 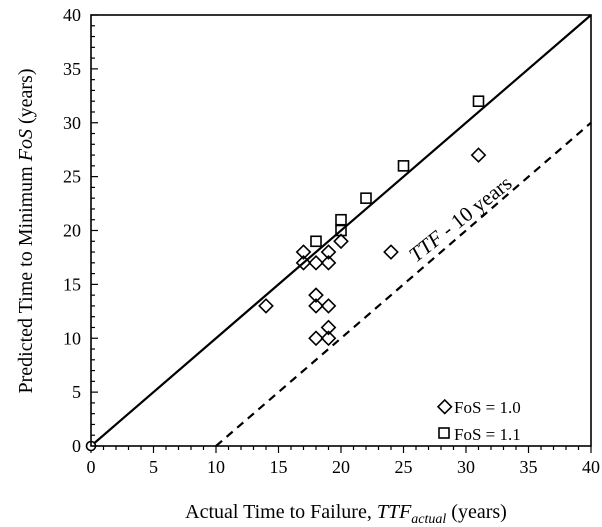 What do you see at coordinates (341, 467) in the screenshot?
I see `x-tick-label: 20` at bounding box center [341, 467].